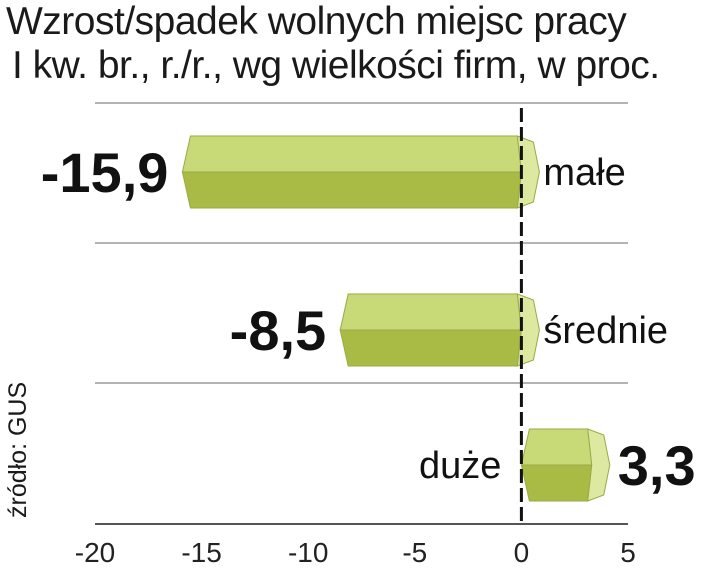 The width and height of the screenshot is (720, 570). Describe the element at coordinates (522, 552) in the screenshot. I see `x-tick-label: 0` at that location.